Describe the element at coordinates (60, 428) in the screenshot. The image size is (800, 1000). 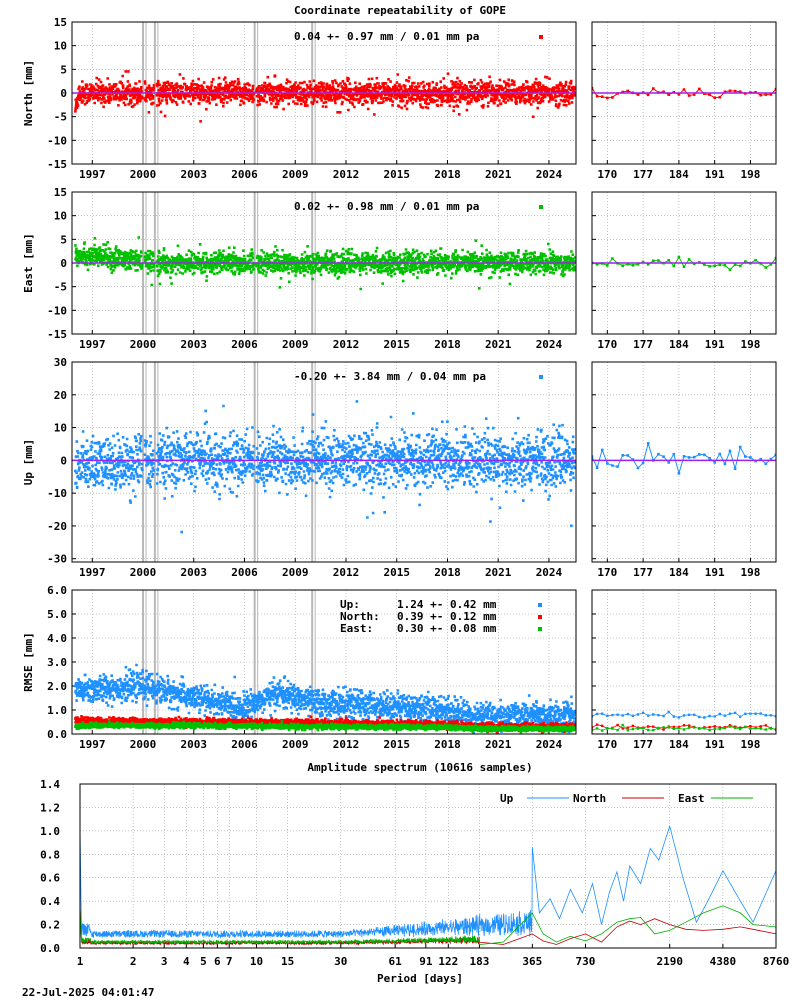
I see `up-main-ytick-label: 10` at that location.